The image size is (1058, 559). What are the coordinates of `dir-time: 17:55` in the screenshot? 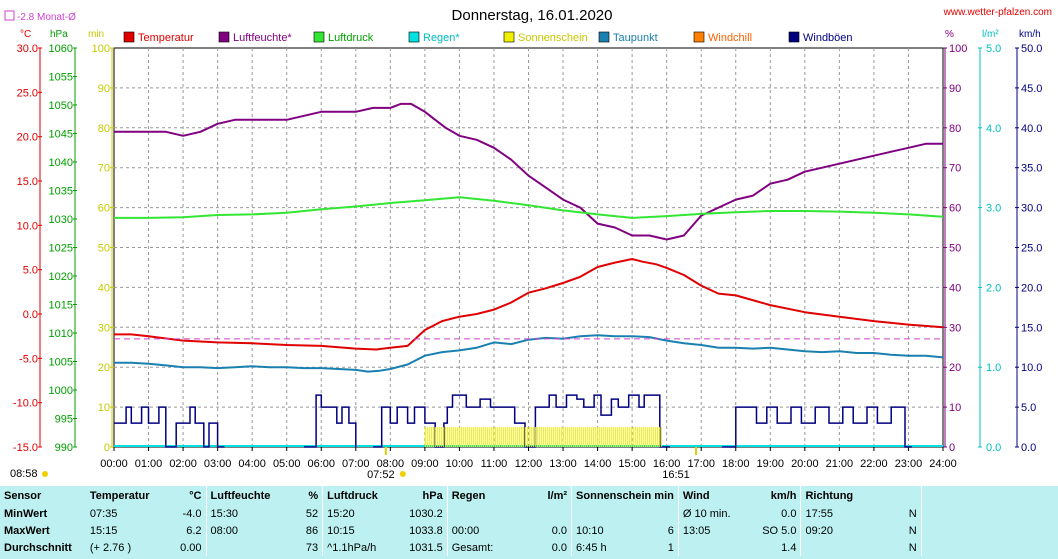 It's located at (842, 513).